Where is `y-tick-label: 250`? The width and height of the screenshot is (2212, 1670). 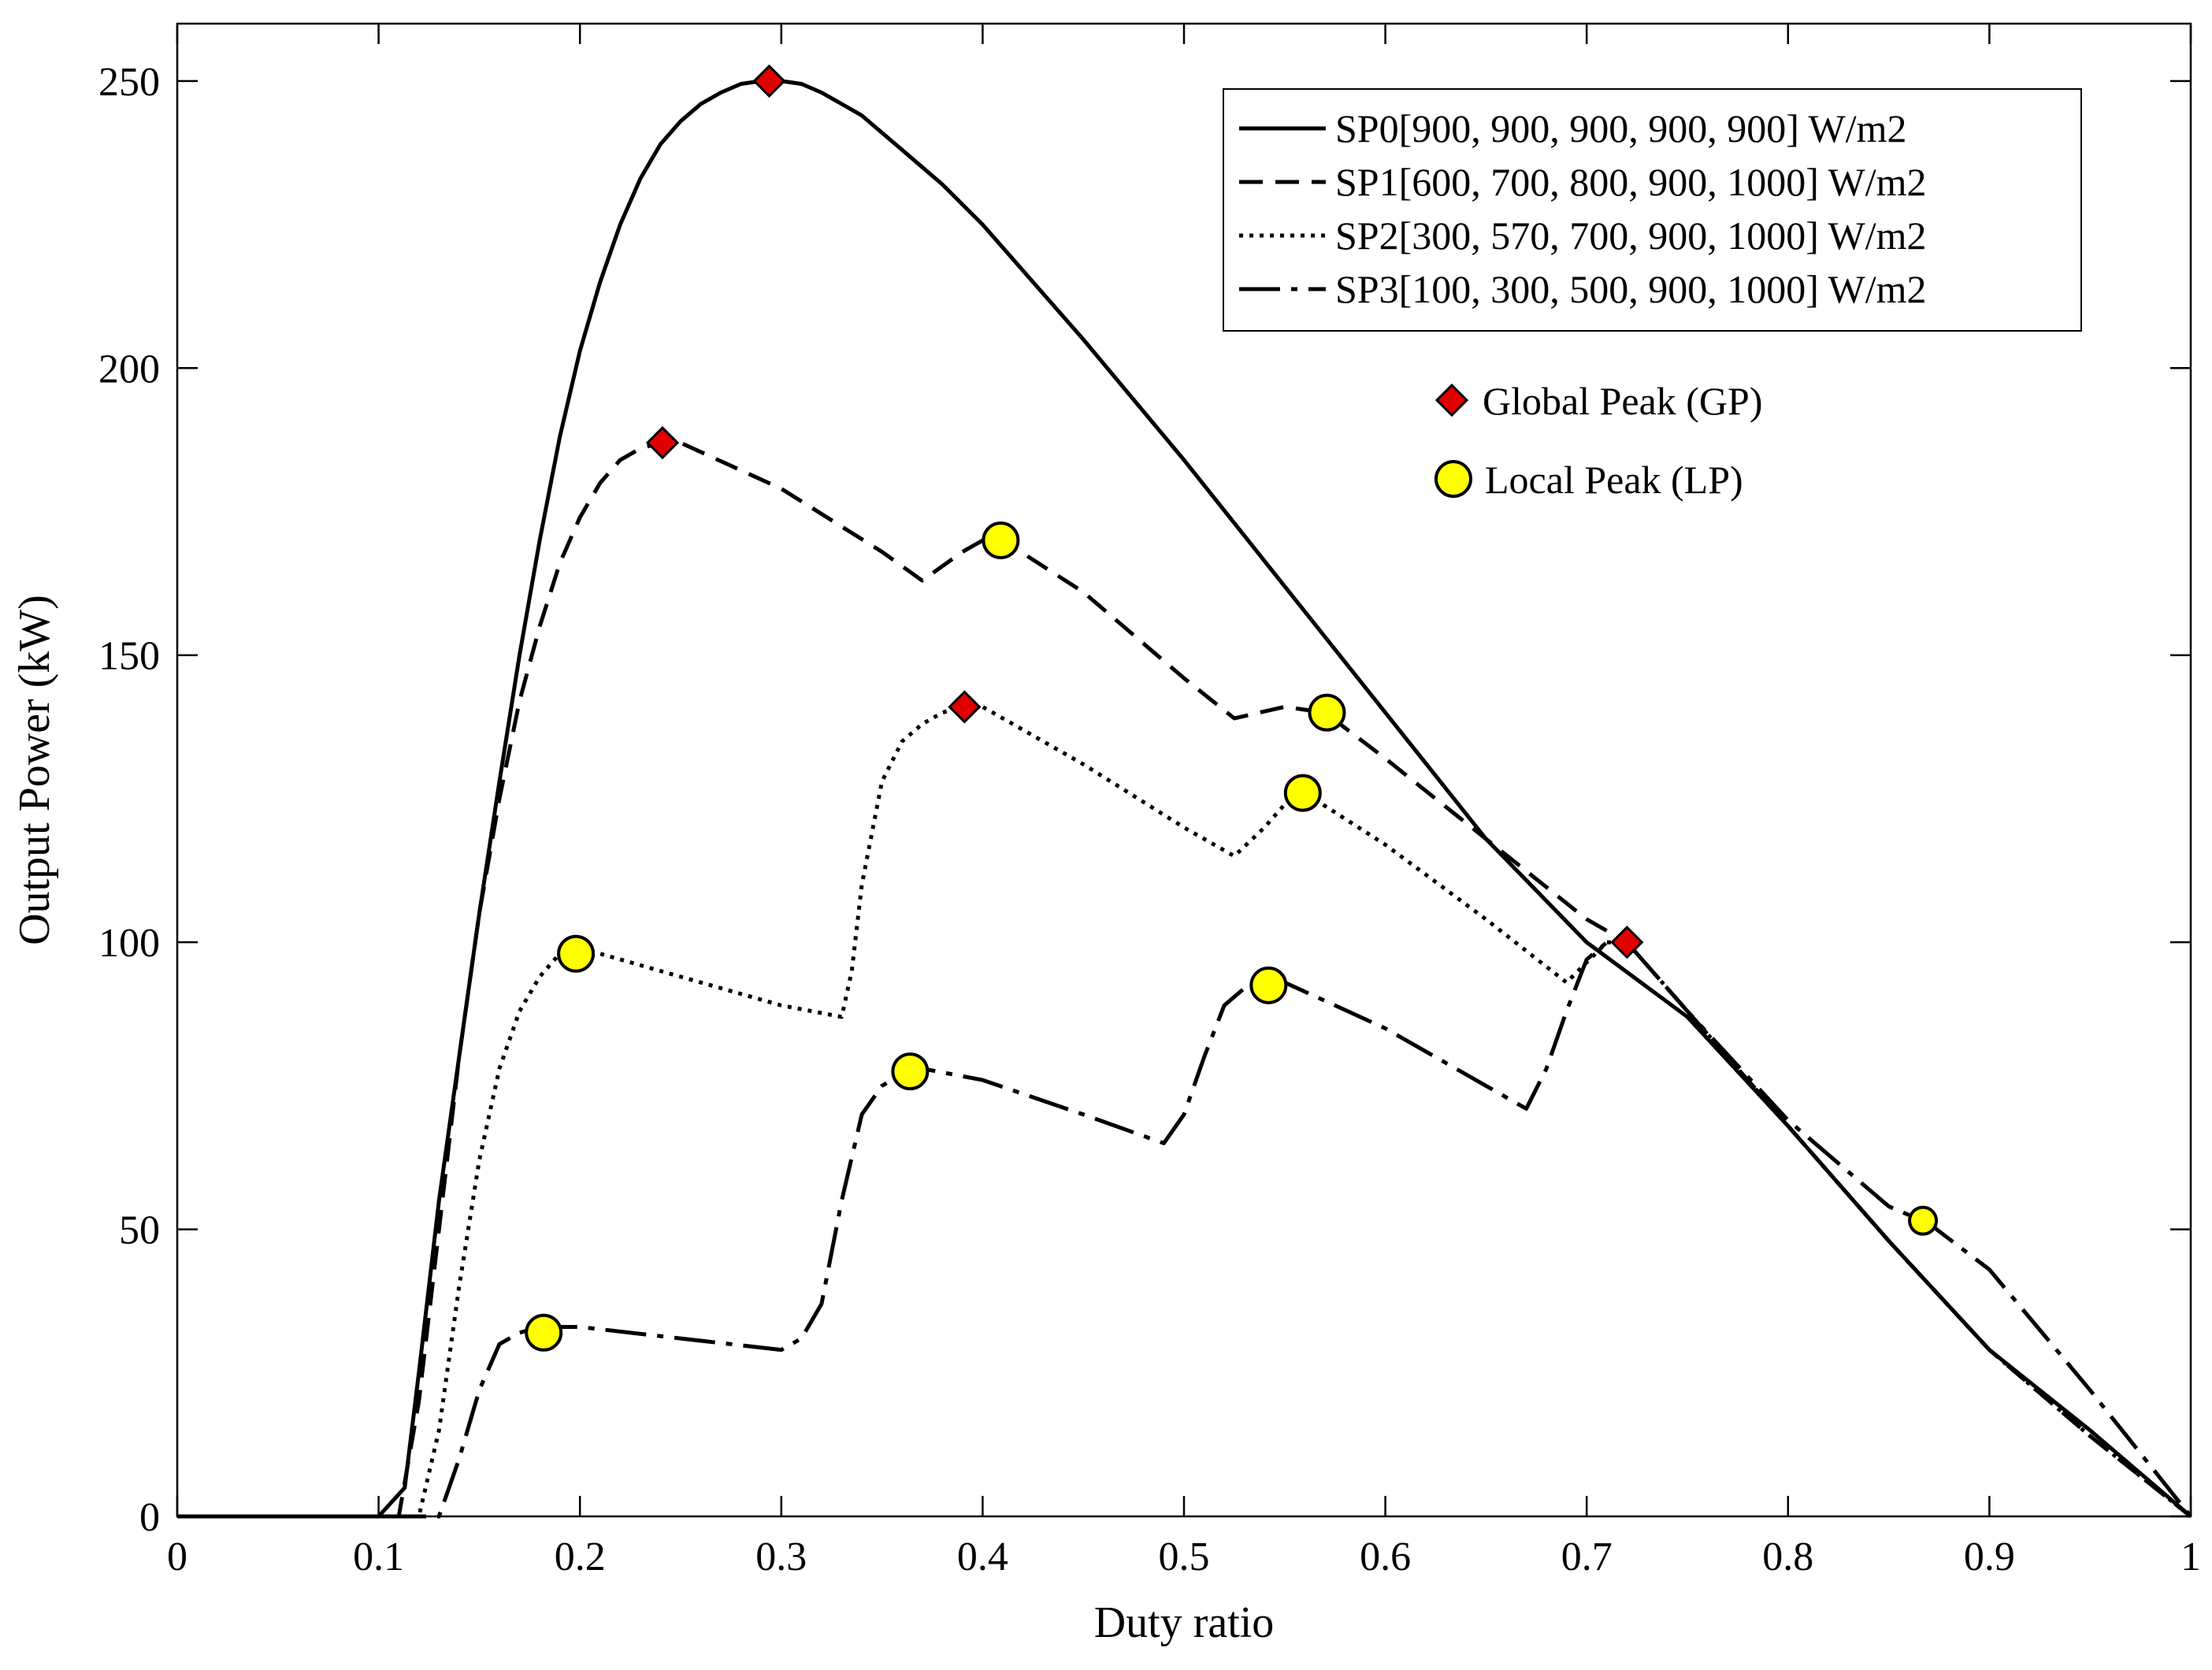
y-tick-label: 250 is located at coordinates (129, 82).